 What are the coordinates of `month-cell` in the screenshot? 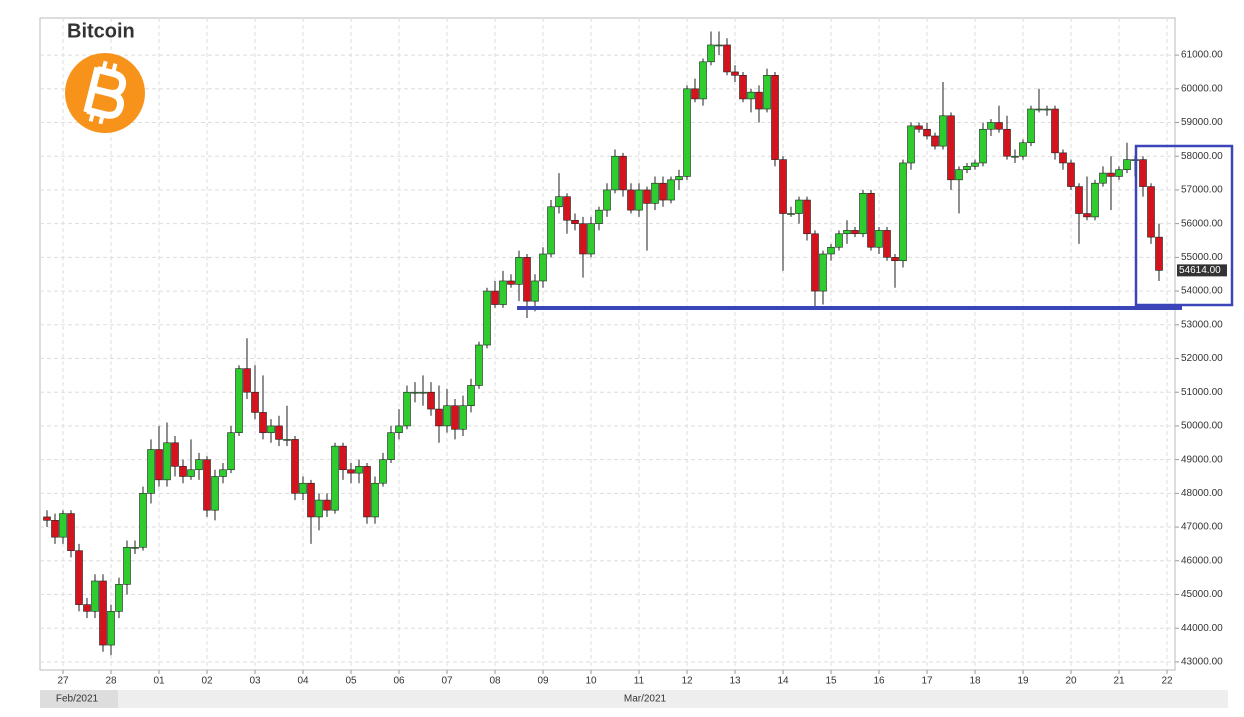 It's located at (79, 699).